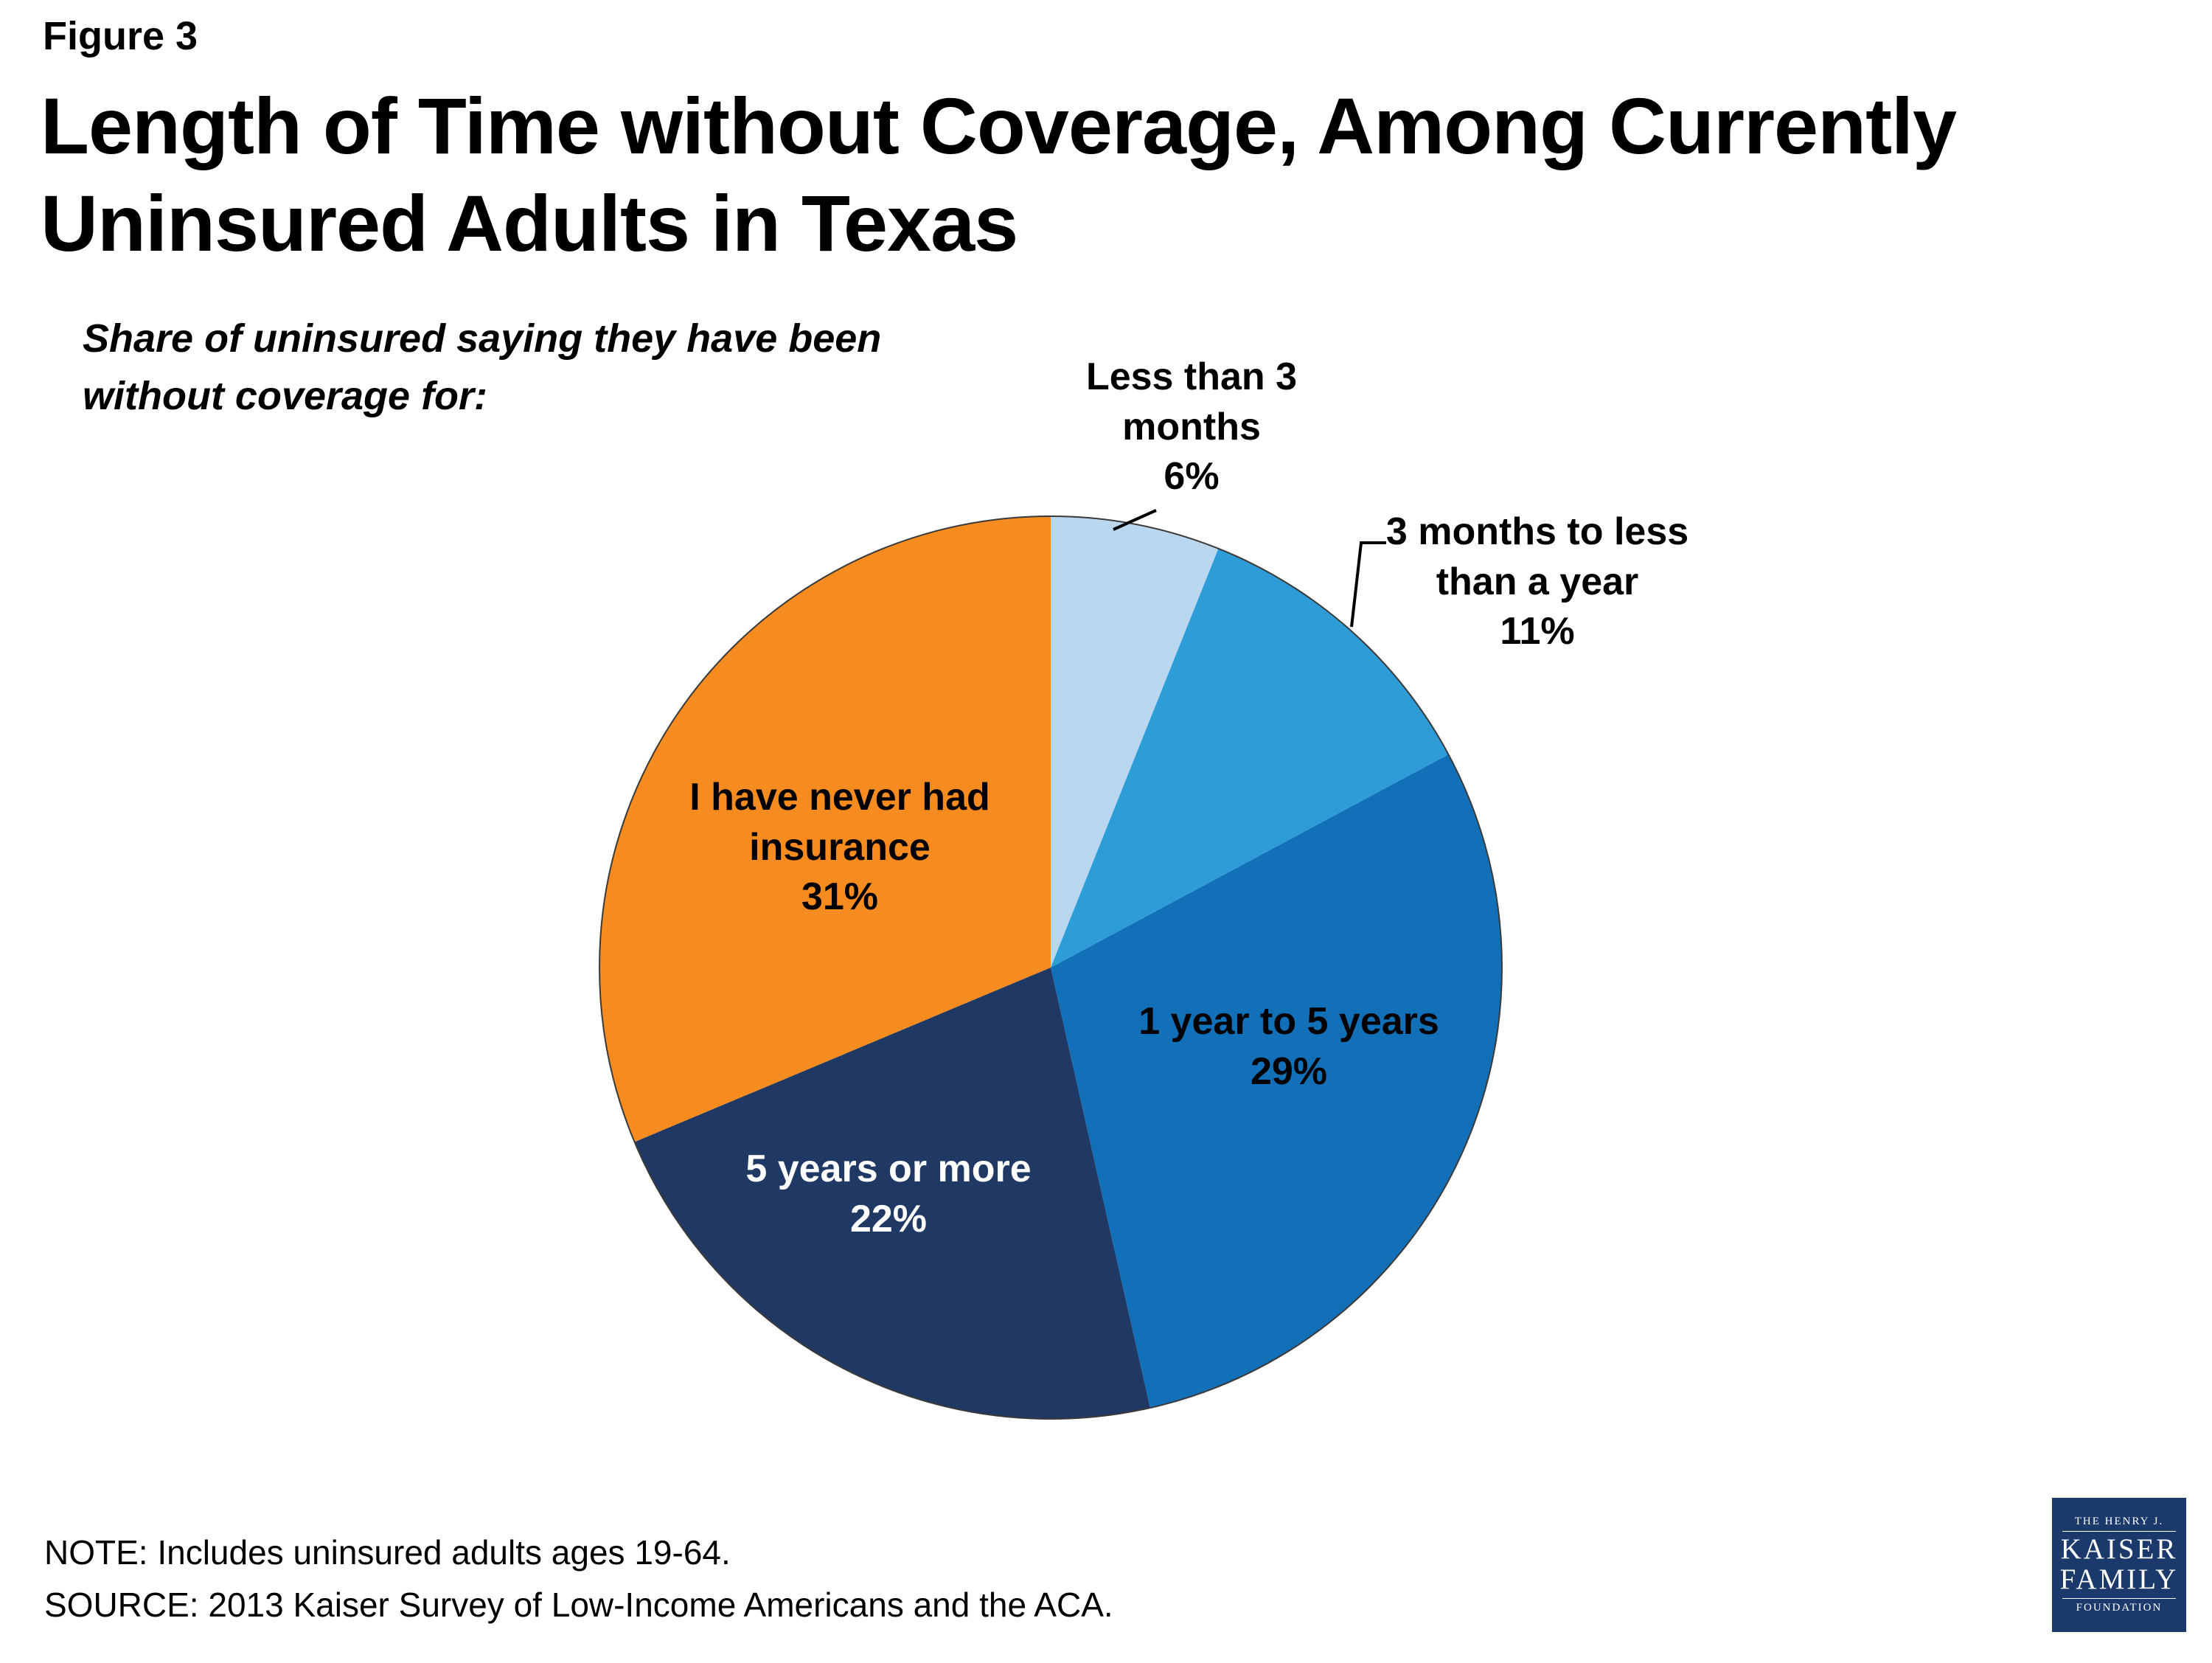  I want to click on kff-logo-rule-bottom, so click(2119, 1598).